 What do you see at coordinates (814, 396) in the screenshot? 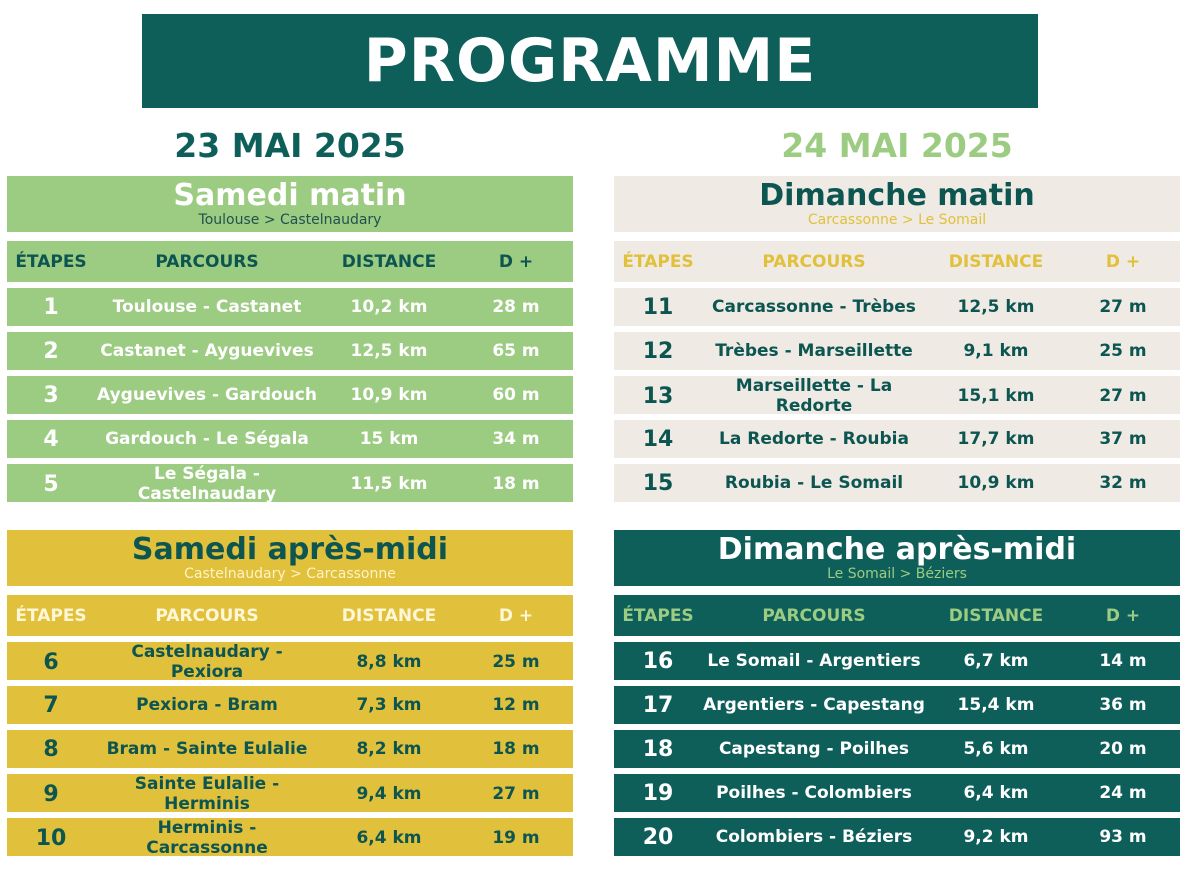
I see `stage-route: Marseillette - La Redorte` at bounding box center [814, 396].